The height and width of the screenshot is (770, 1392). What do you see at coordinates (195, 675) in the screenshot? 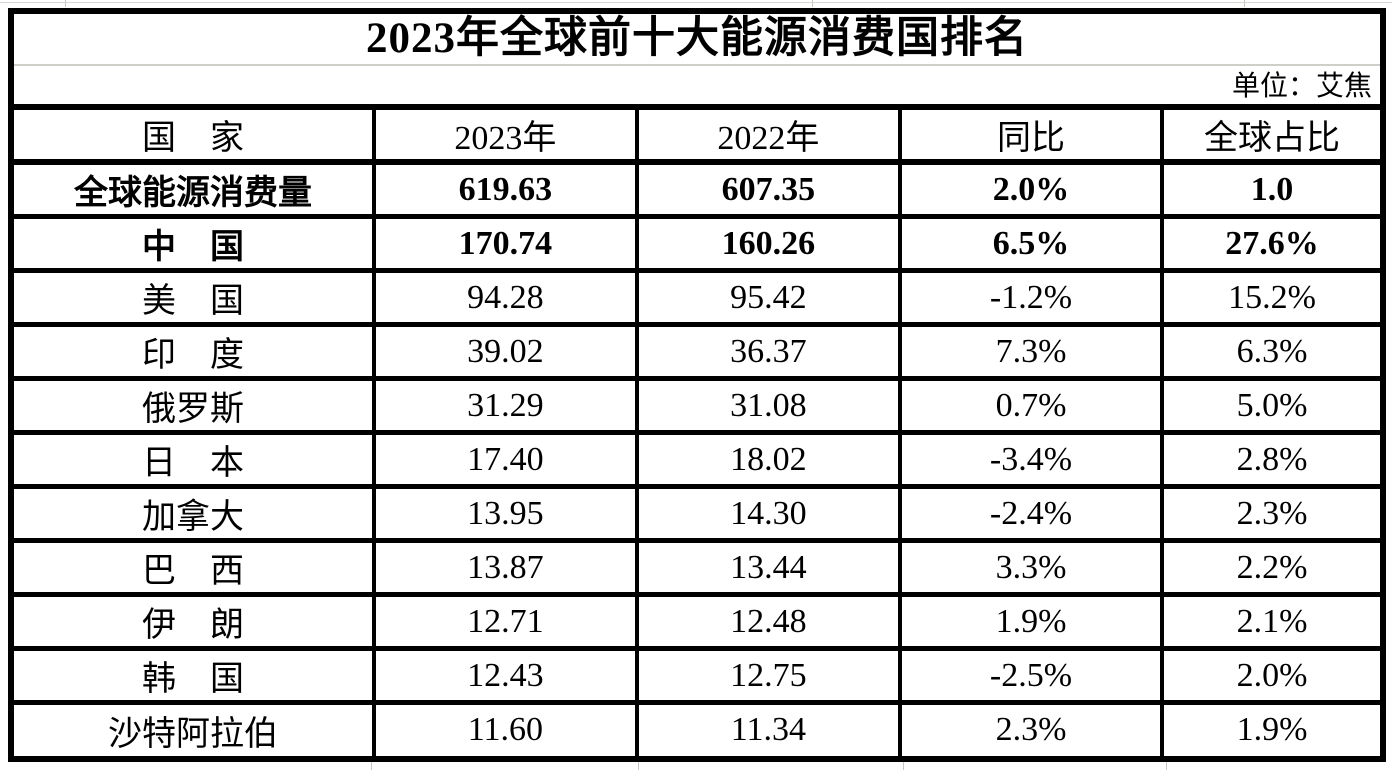
I see `country-cell: 韩 国` at bounding box center [195, 675].